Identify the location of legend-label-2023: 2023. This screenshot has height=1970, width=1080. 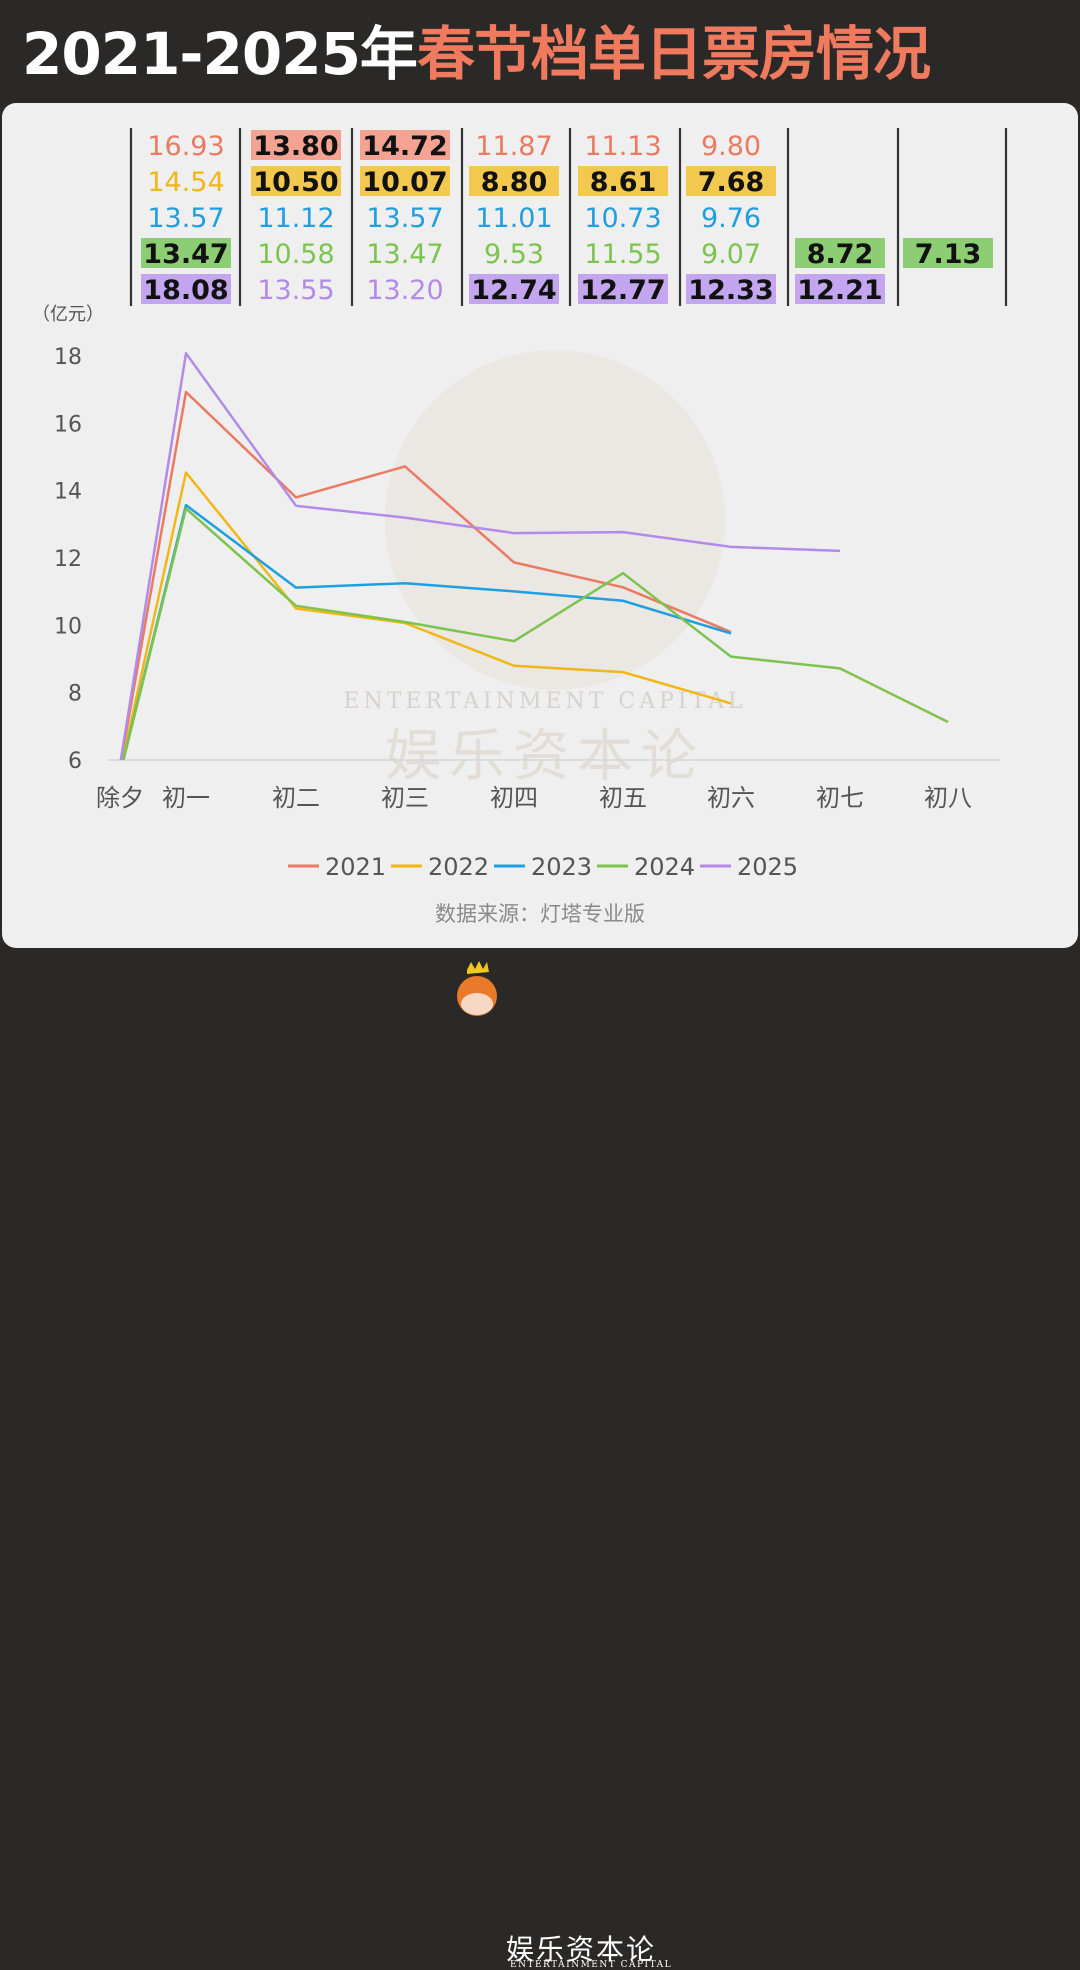
(561, 867).